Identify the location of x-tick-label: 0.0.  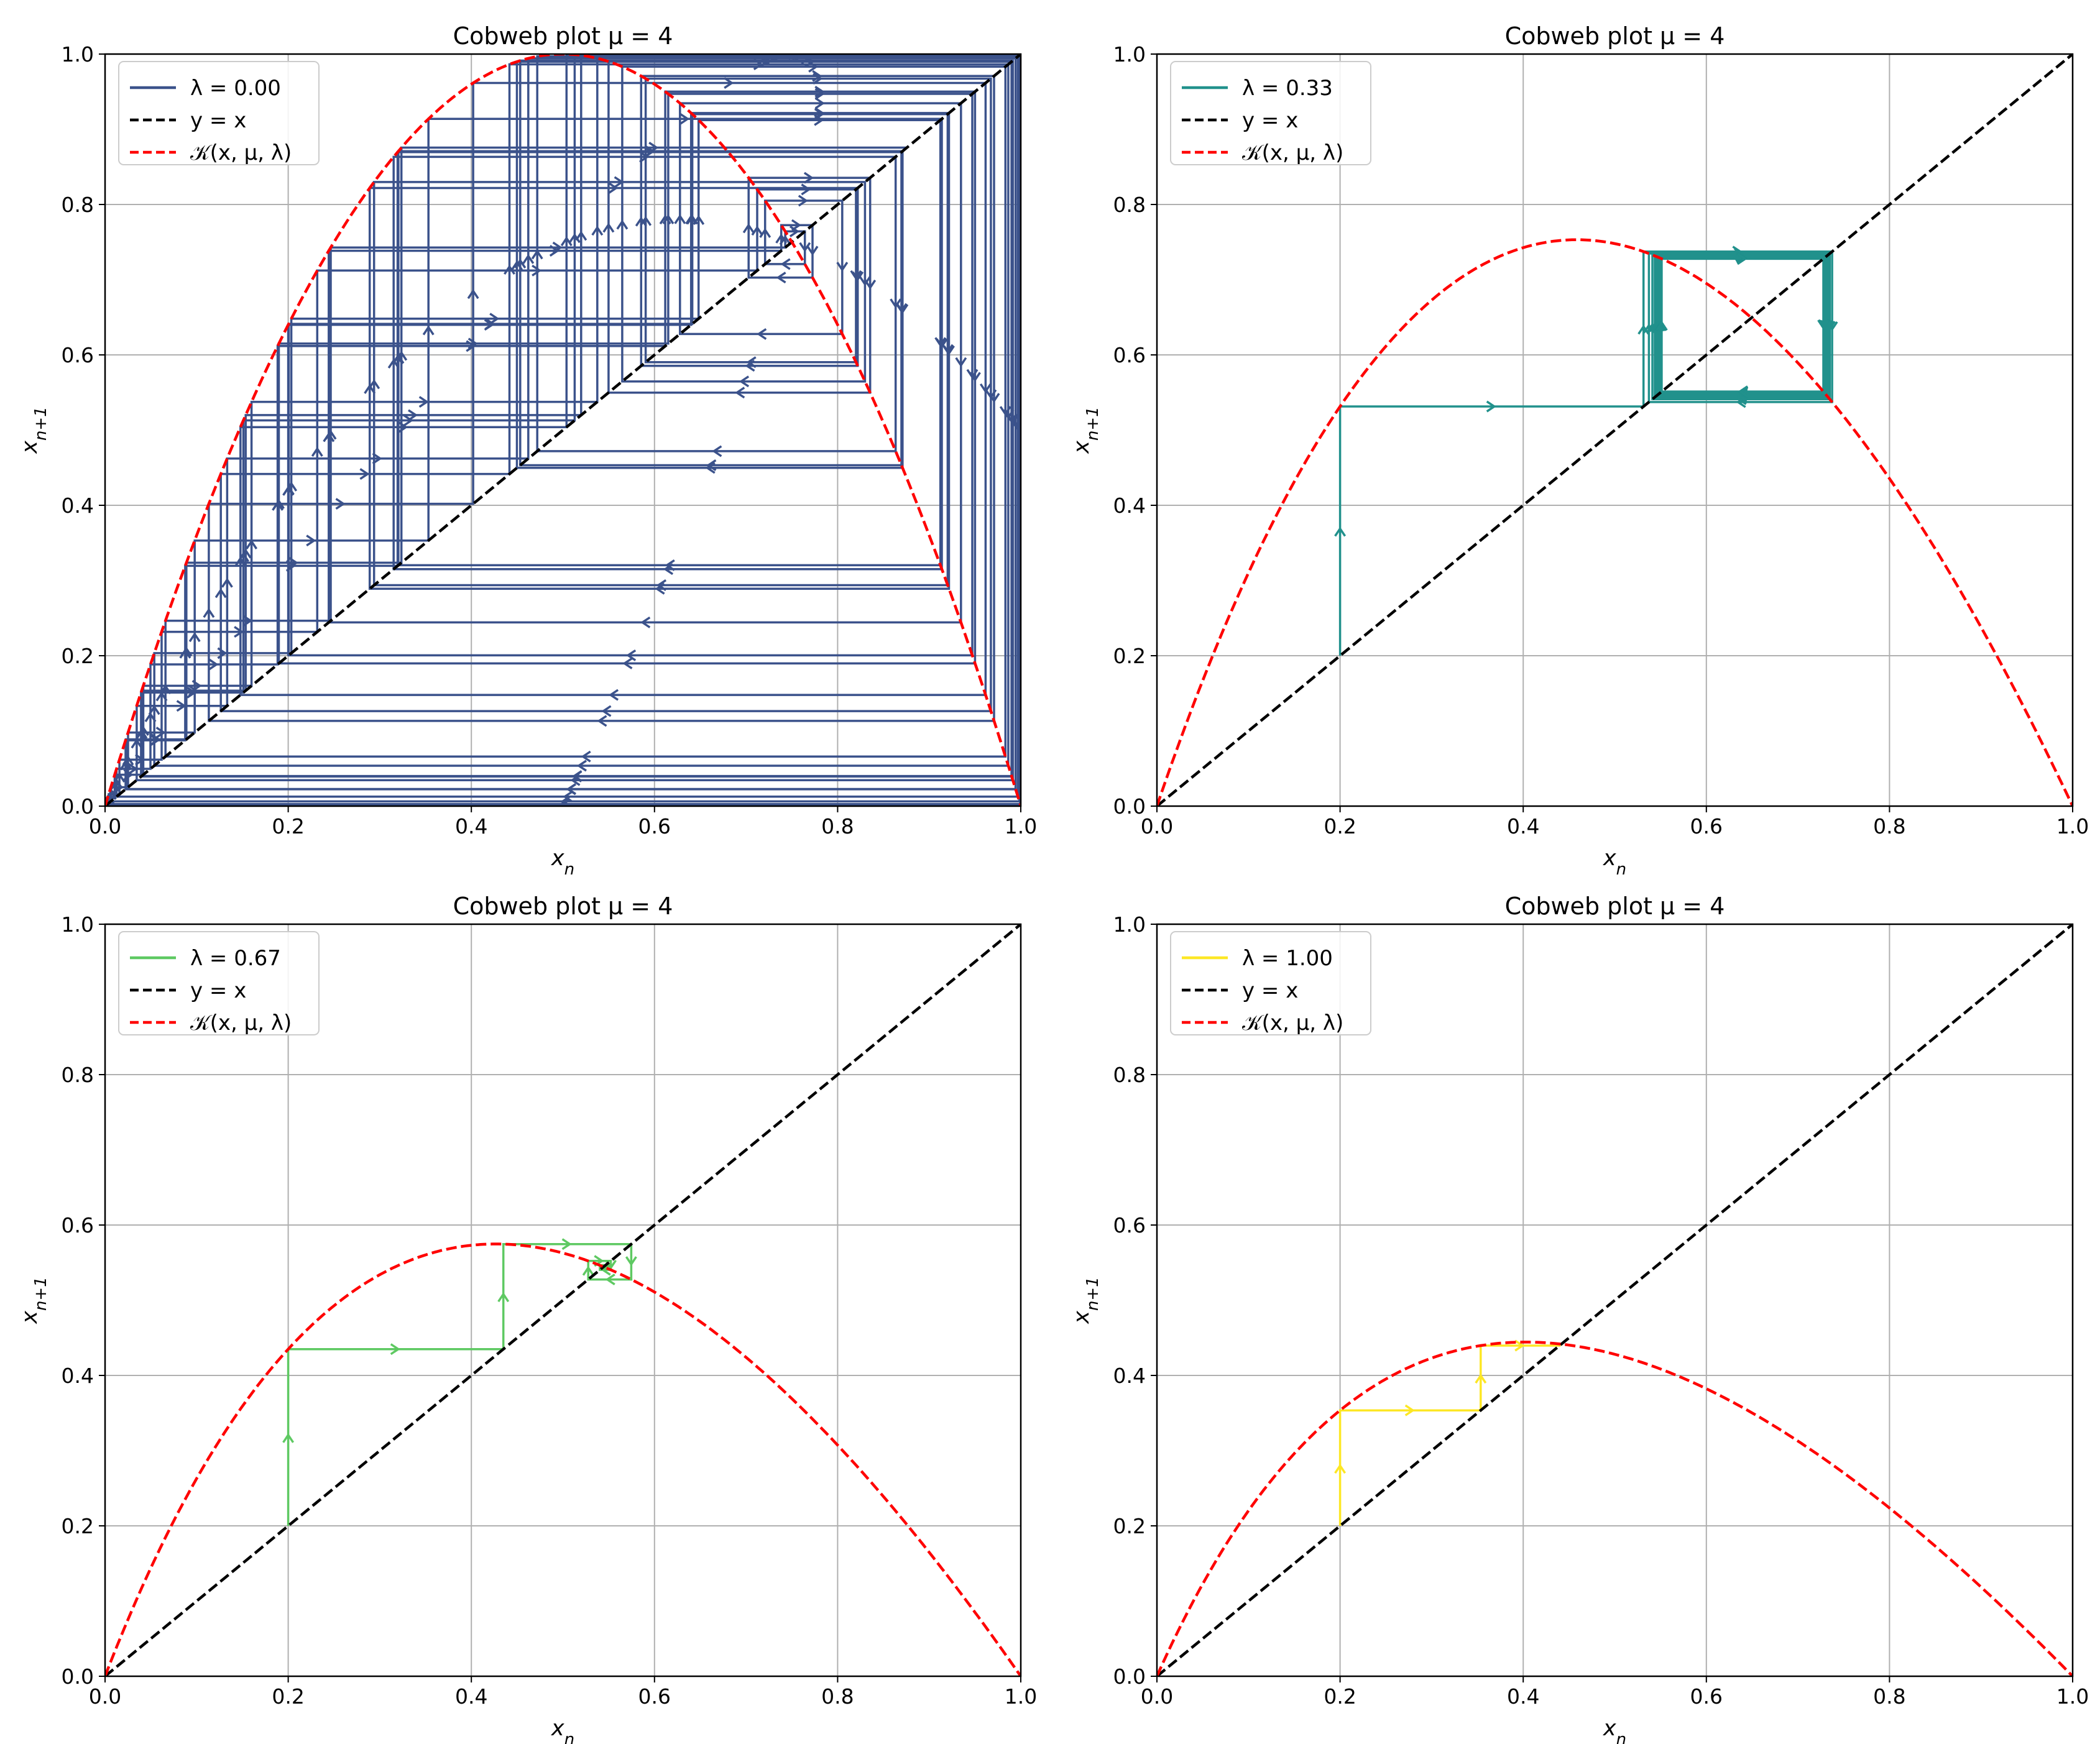
(105, 1697).